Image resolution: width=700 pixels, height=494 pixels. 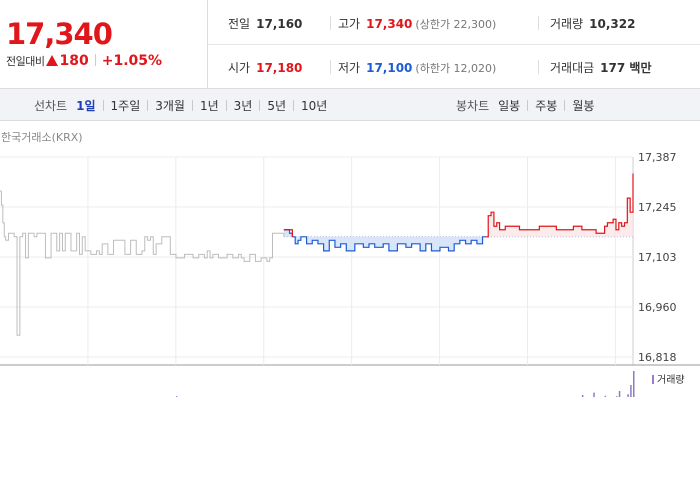 What do you see at coordinates (572, 68) in the screenshot?
I see `stat-label: 거래대금` at bounding box center [572, 68].